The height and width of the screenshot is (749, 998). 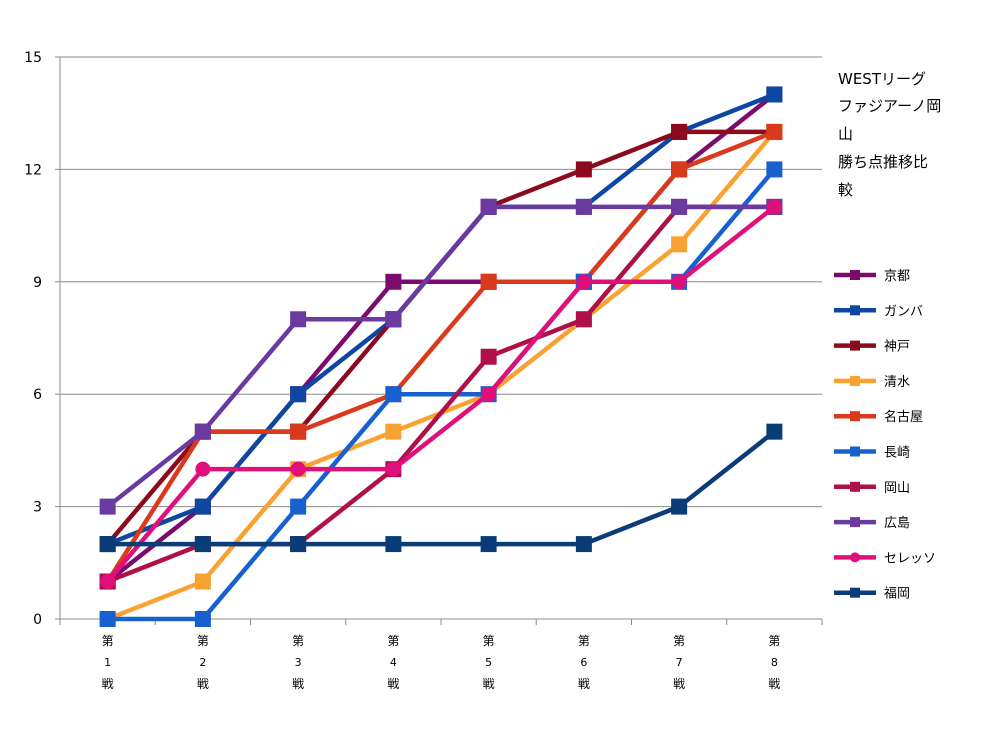 I want to click on legend-label: ガンバ, so click(x=903, y=311).